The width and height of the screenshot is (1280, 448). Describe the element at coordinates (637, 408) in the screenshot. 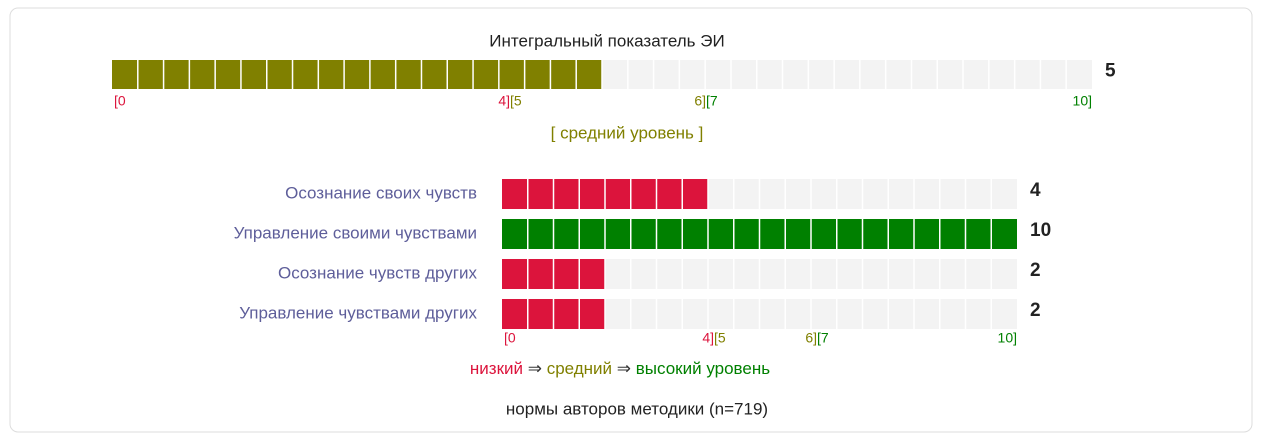

I see `footnote: нормы авторов методики (n=719)` at that location.